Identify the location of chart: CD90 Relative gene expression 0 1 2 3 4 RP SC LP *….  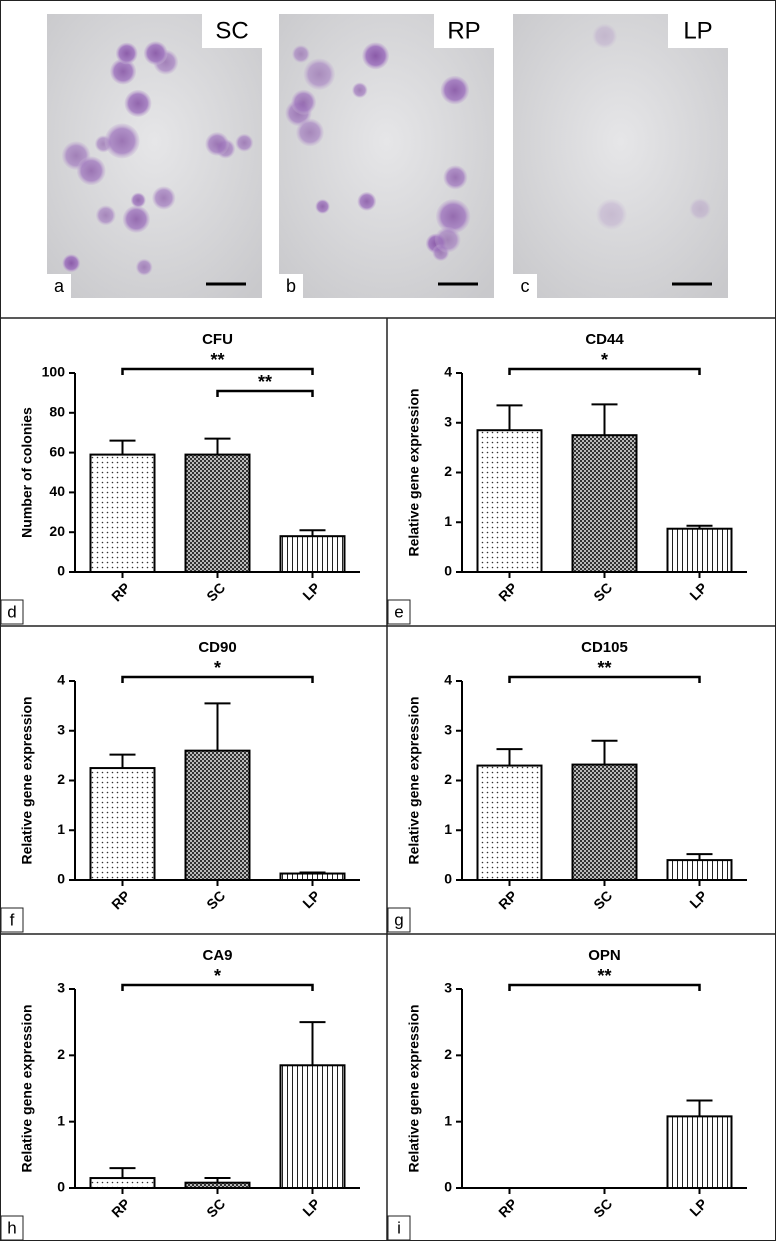
(180, 786).